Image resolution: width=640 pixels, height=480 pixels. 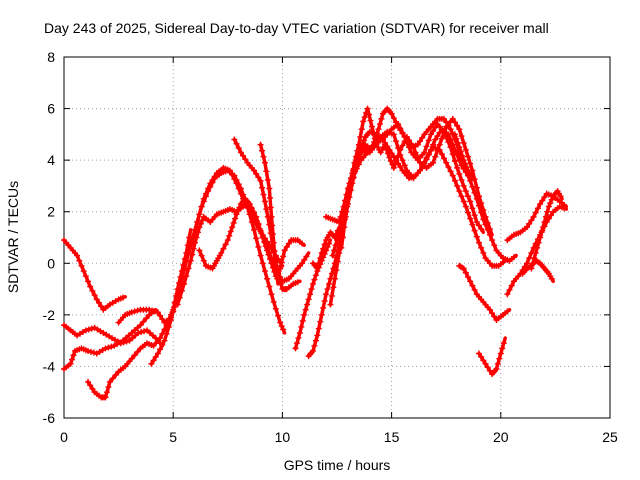 I want to click on y-tick-label: -6, so click(x=49, y=418).